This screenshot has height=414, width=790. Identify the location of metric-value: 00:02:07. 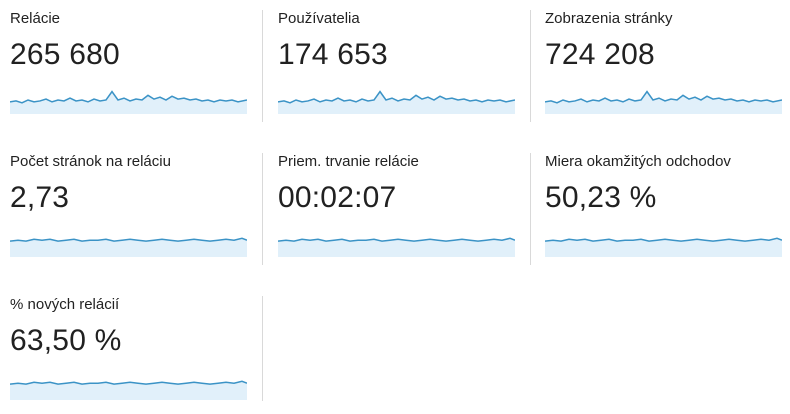
(337, 197).